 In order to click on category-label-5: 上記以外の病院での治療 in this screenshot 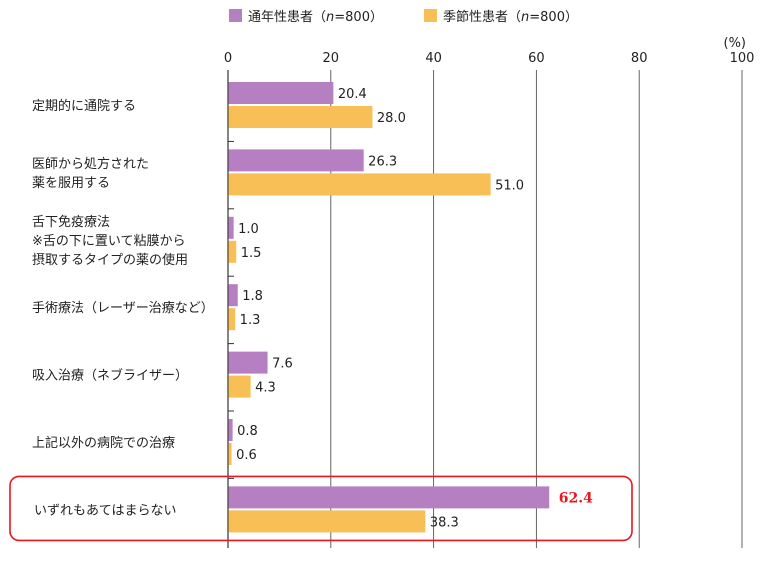, I will do `click(103, 443)`.